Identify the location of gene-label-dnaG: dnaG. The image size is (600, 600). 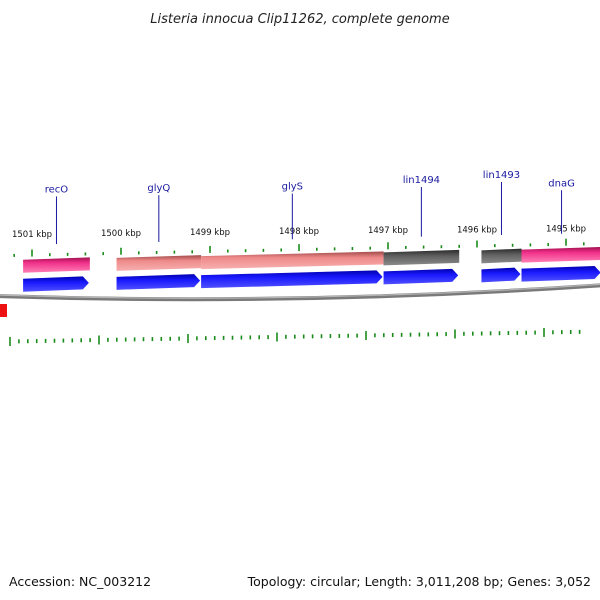
(561, 183).